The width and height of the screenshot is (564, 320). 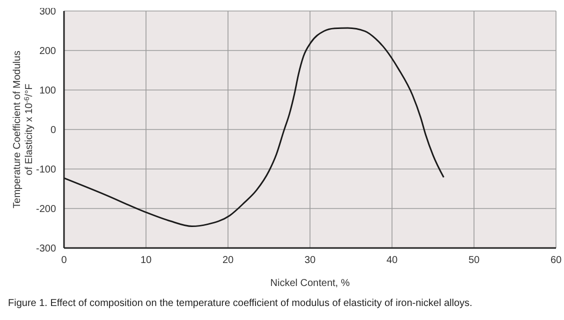 I want to click on y-tick-label: -200, so click(x=46, y=210).